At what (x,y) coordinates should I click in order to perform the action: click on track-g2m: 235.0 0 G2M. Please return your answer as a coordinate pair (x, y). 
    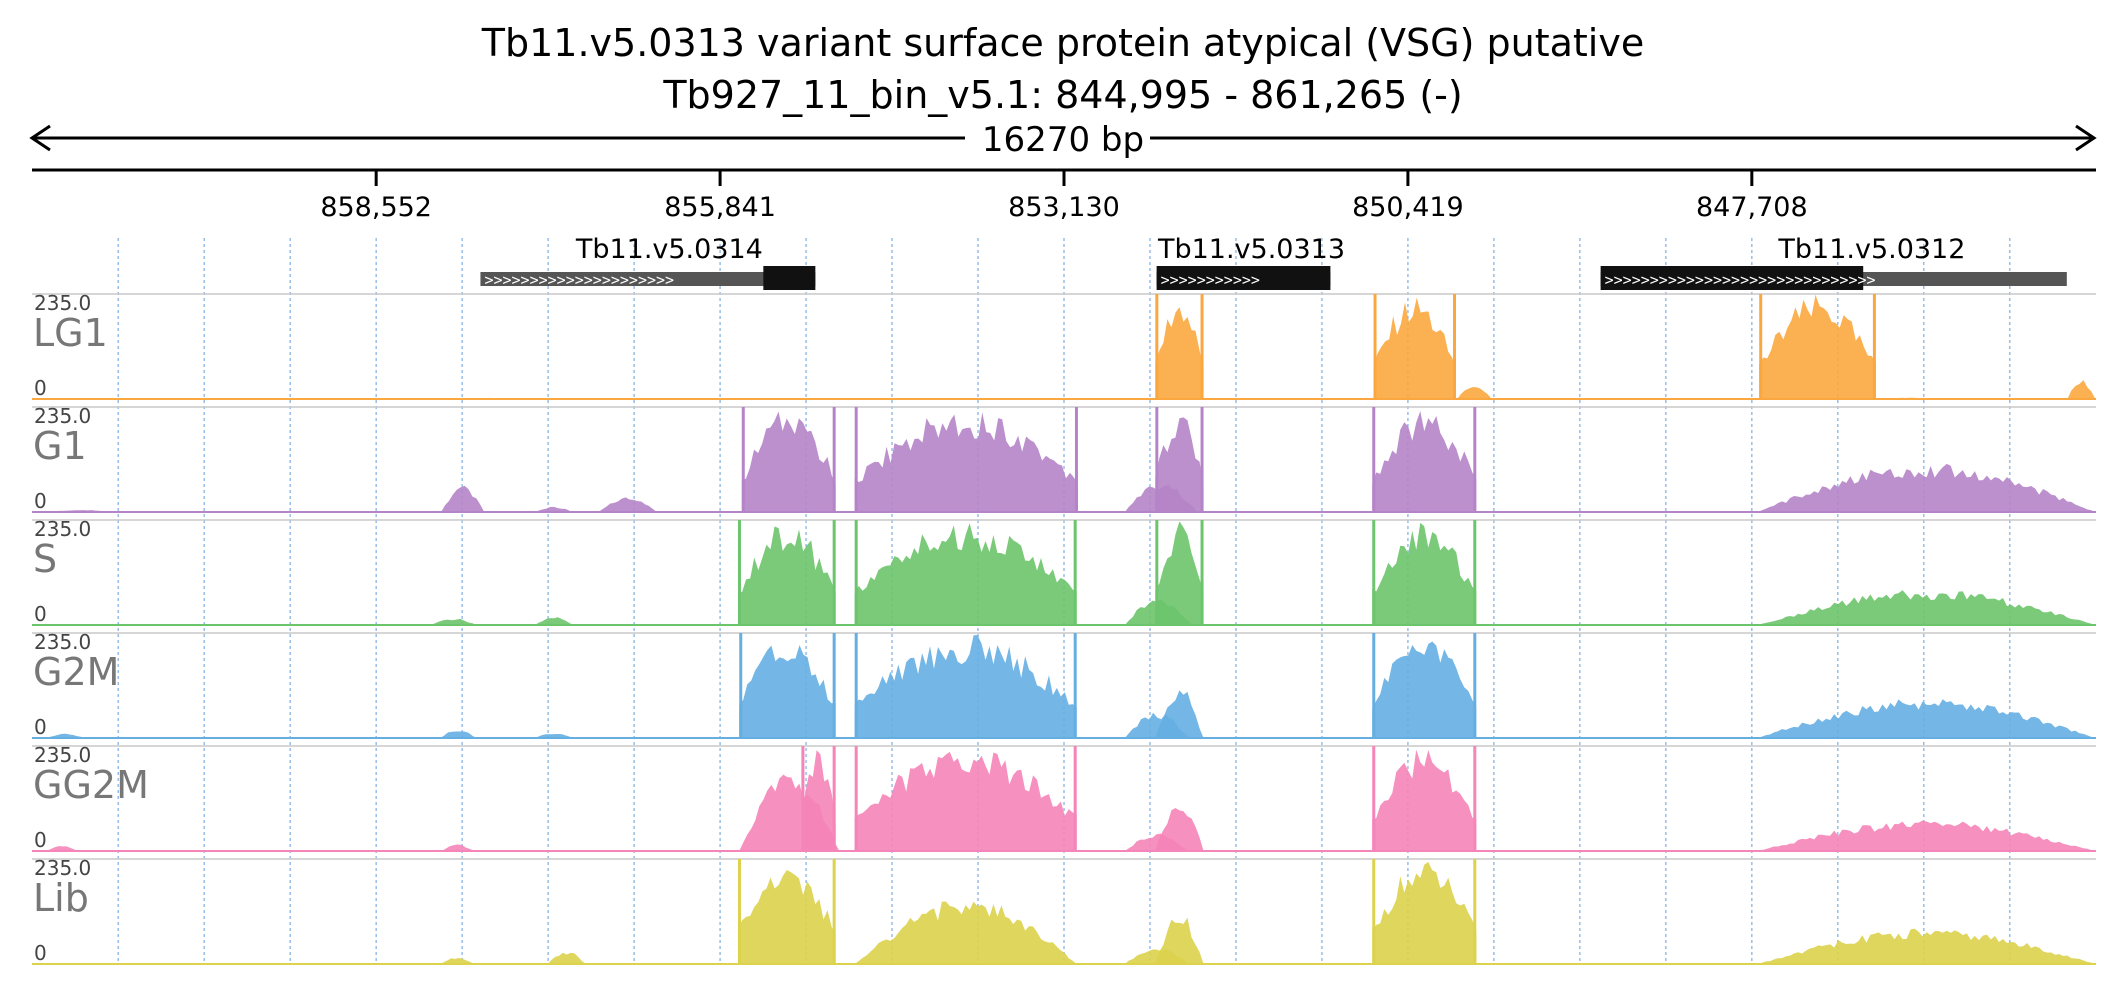
    Looking at the image, I should click on (1064, 684).